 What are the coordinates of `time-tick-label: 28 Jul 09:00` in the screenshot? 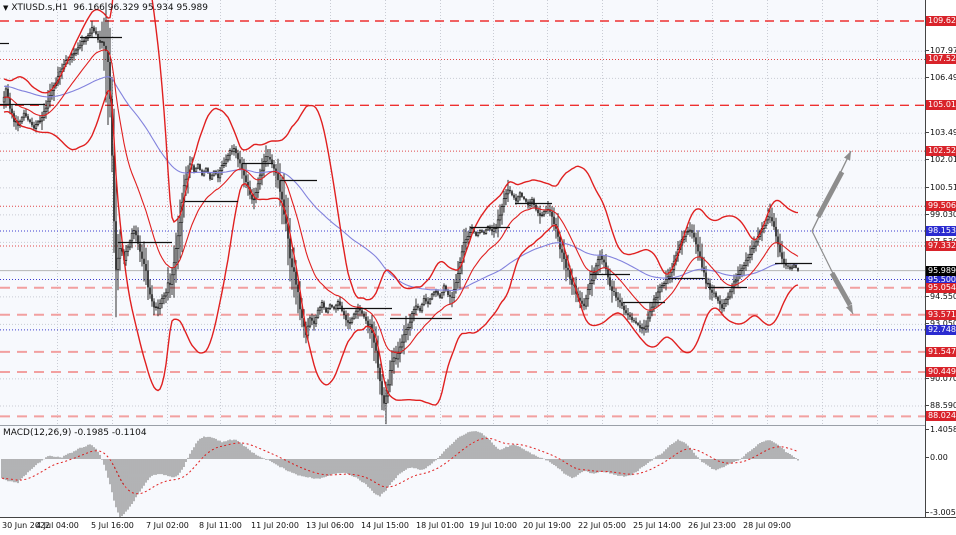 It's located at (767, 525).